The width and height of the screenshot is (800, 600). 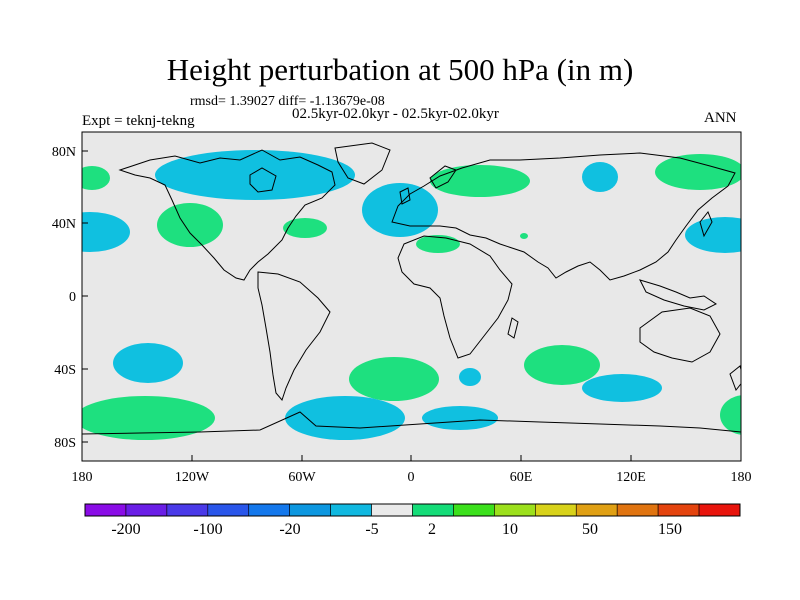 I want to click on lat-label-80n: 80N, so click(x=64, y=152).